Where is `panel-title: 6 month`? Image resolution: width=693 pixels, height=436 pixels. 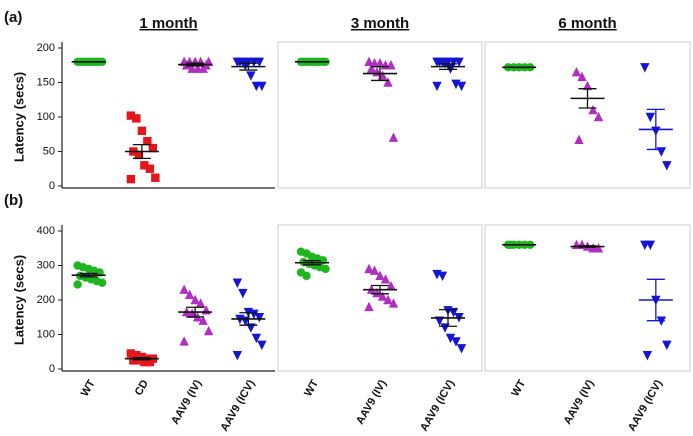
panel-title: 6 month is located at coordinates (587, 23).